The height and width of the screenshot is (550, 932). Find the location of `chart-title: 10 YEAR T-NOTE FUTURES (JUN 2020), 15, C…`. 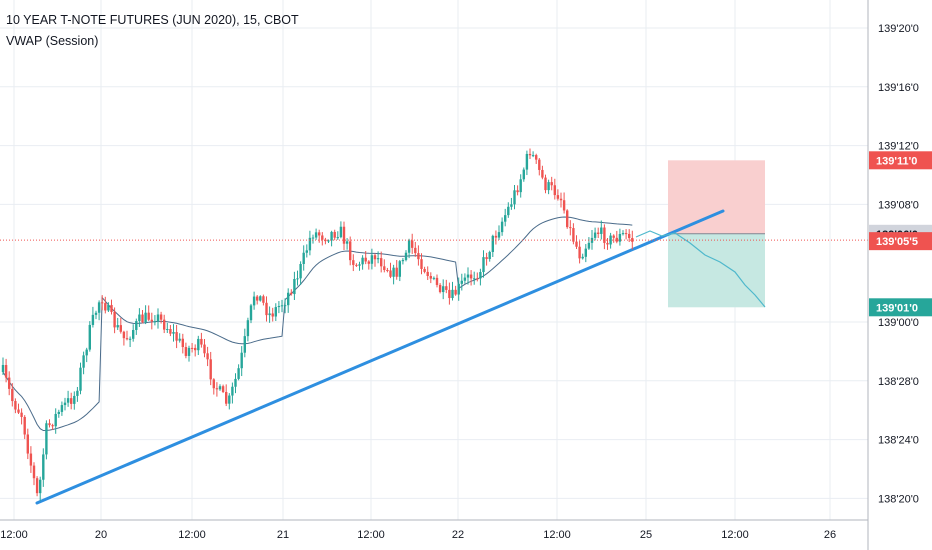

chart-title: 10 YEAR T-NOTE FUTURES (JUN 2020), 15, C… is located at coordinates (152, 20).